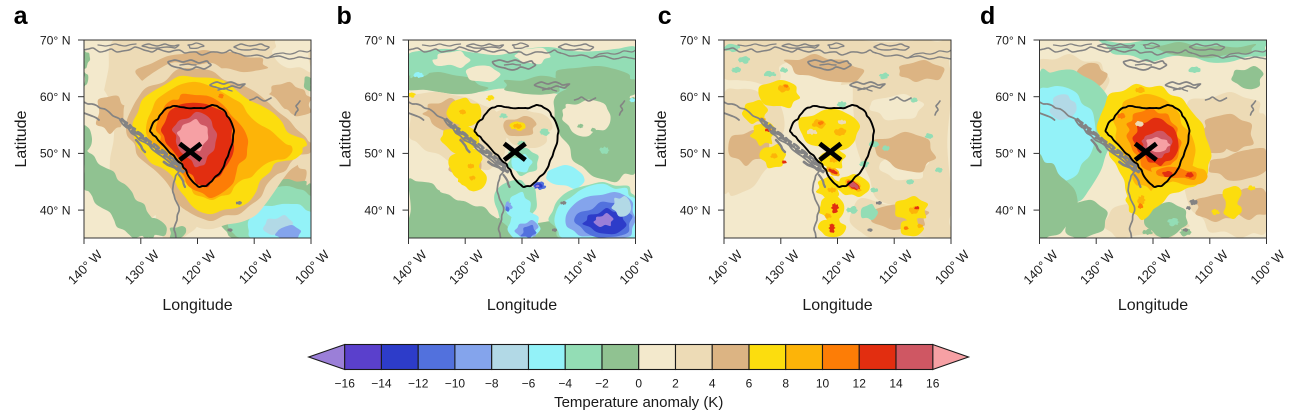 The image size is (1292, 412). I want to click on svg-text: 4, so click(712, 384).